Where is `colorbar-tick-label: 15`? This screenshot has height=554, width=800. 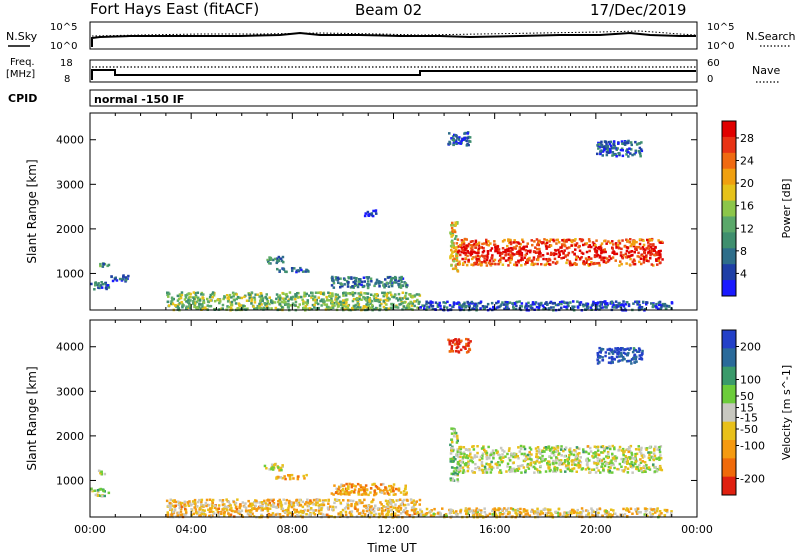 colorbar-tick-label: 15 is located at coordinates (747, 408).